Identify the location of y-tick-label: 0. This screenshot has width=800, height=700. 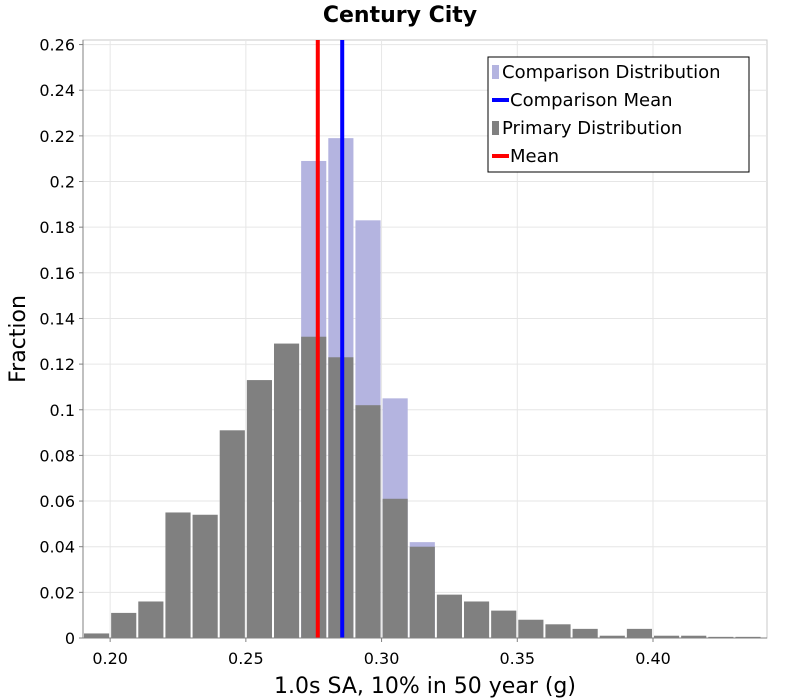
(70, 638).